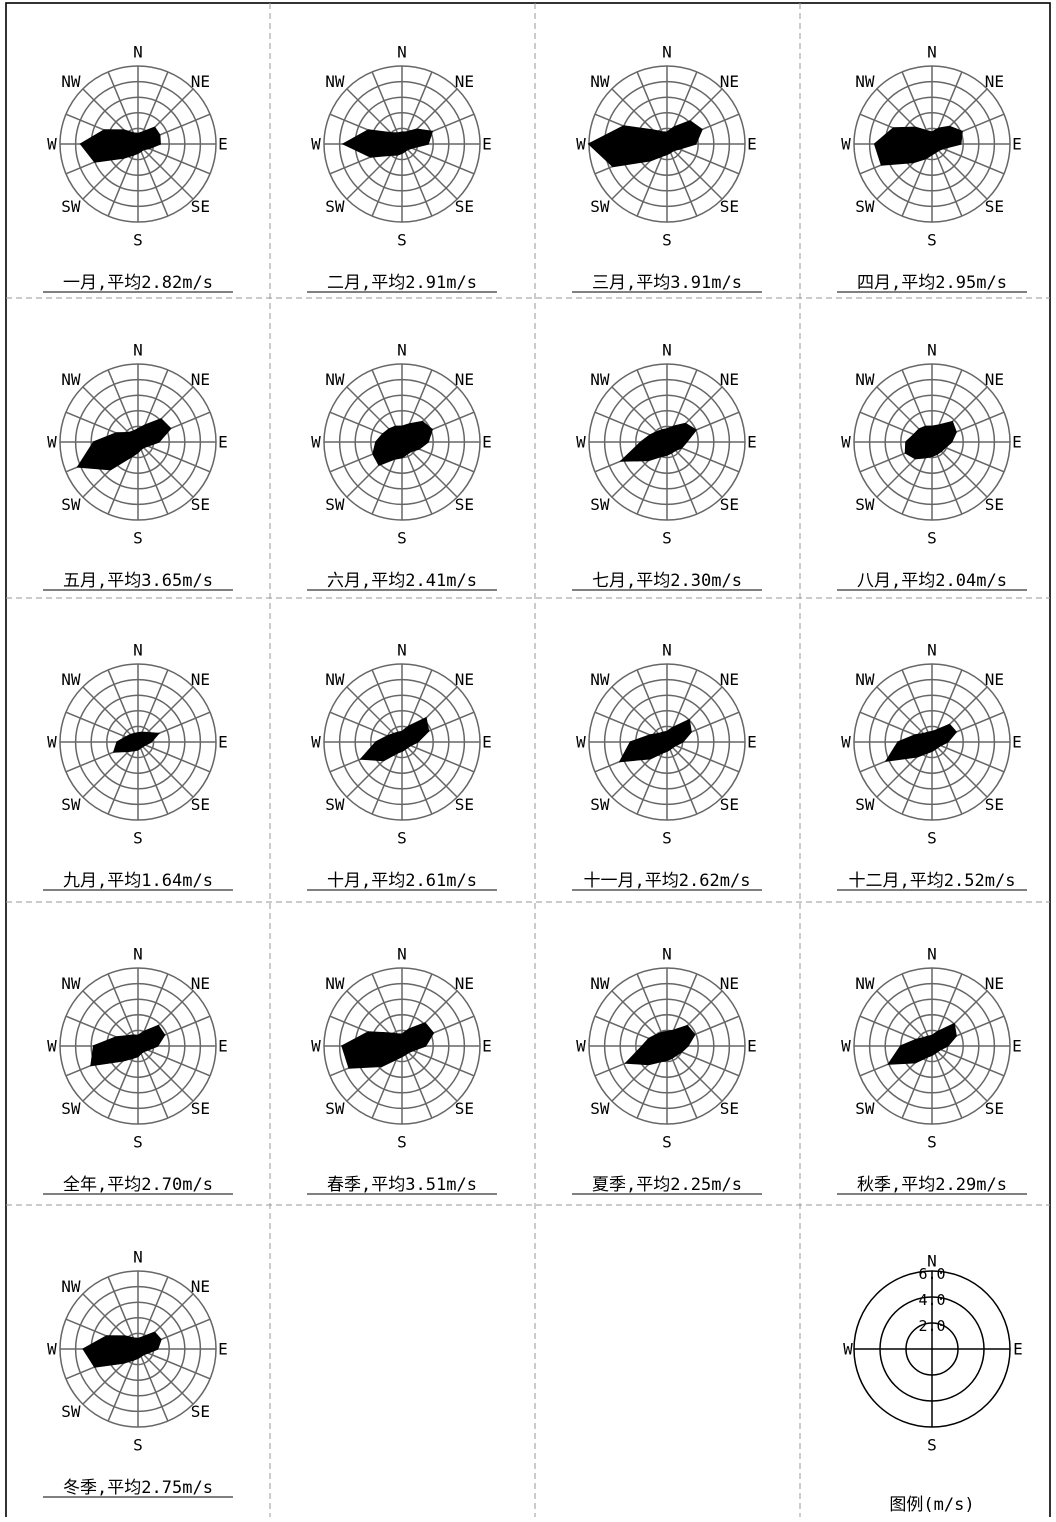 The image size is (1056, 1522). I want to click on chart-caption: 五月,平均3.65m/s, so click(138, 581).